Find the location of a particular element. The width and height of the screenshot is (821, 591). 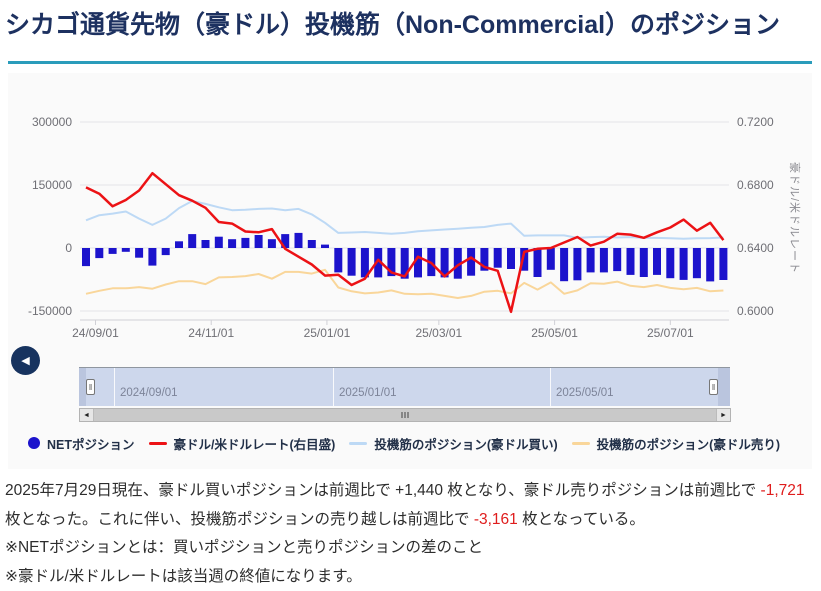

svg-text: 0 is located at coordinates (68, 248).